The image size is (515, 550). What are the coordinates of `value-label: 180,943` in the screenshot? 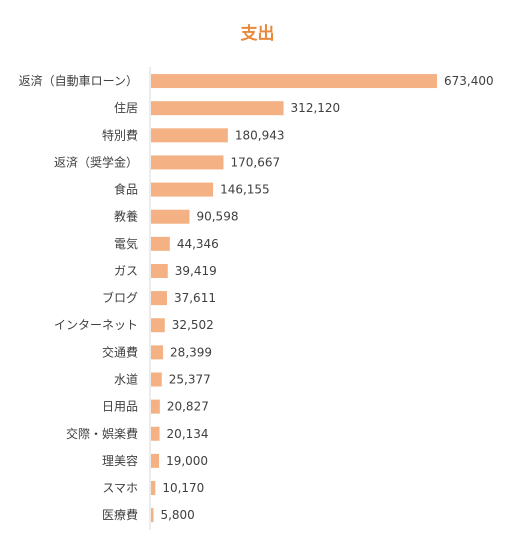 It's located at (260, 135).